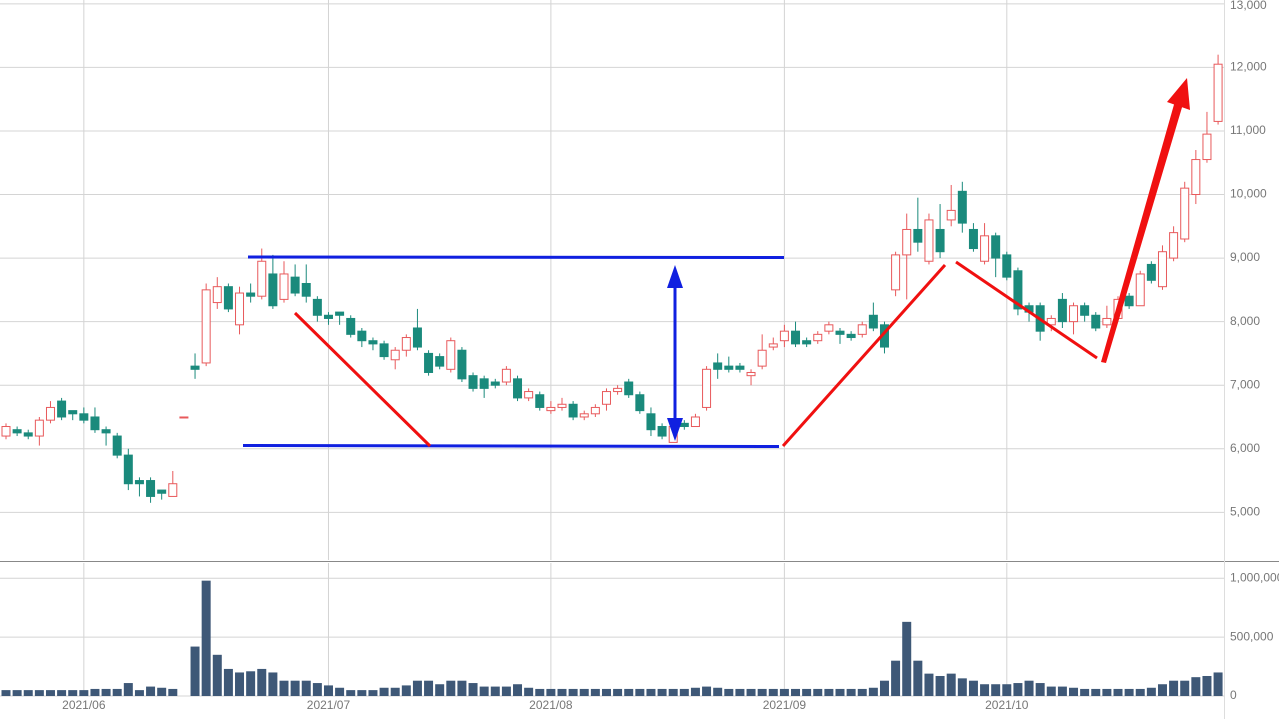 This screenshot has height=719, width=1279. I want to click on x-tick-label: 2021/06, so click(84, 705).